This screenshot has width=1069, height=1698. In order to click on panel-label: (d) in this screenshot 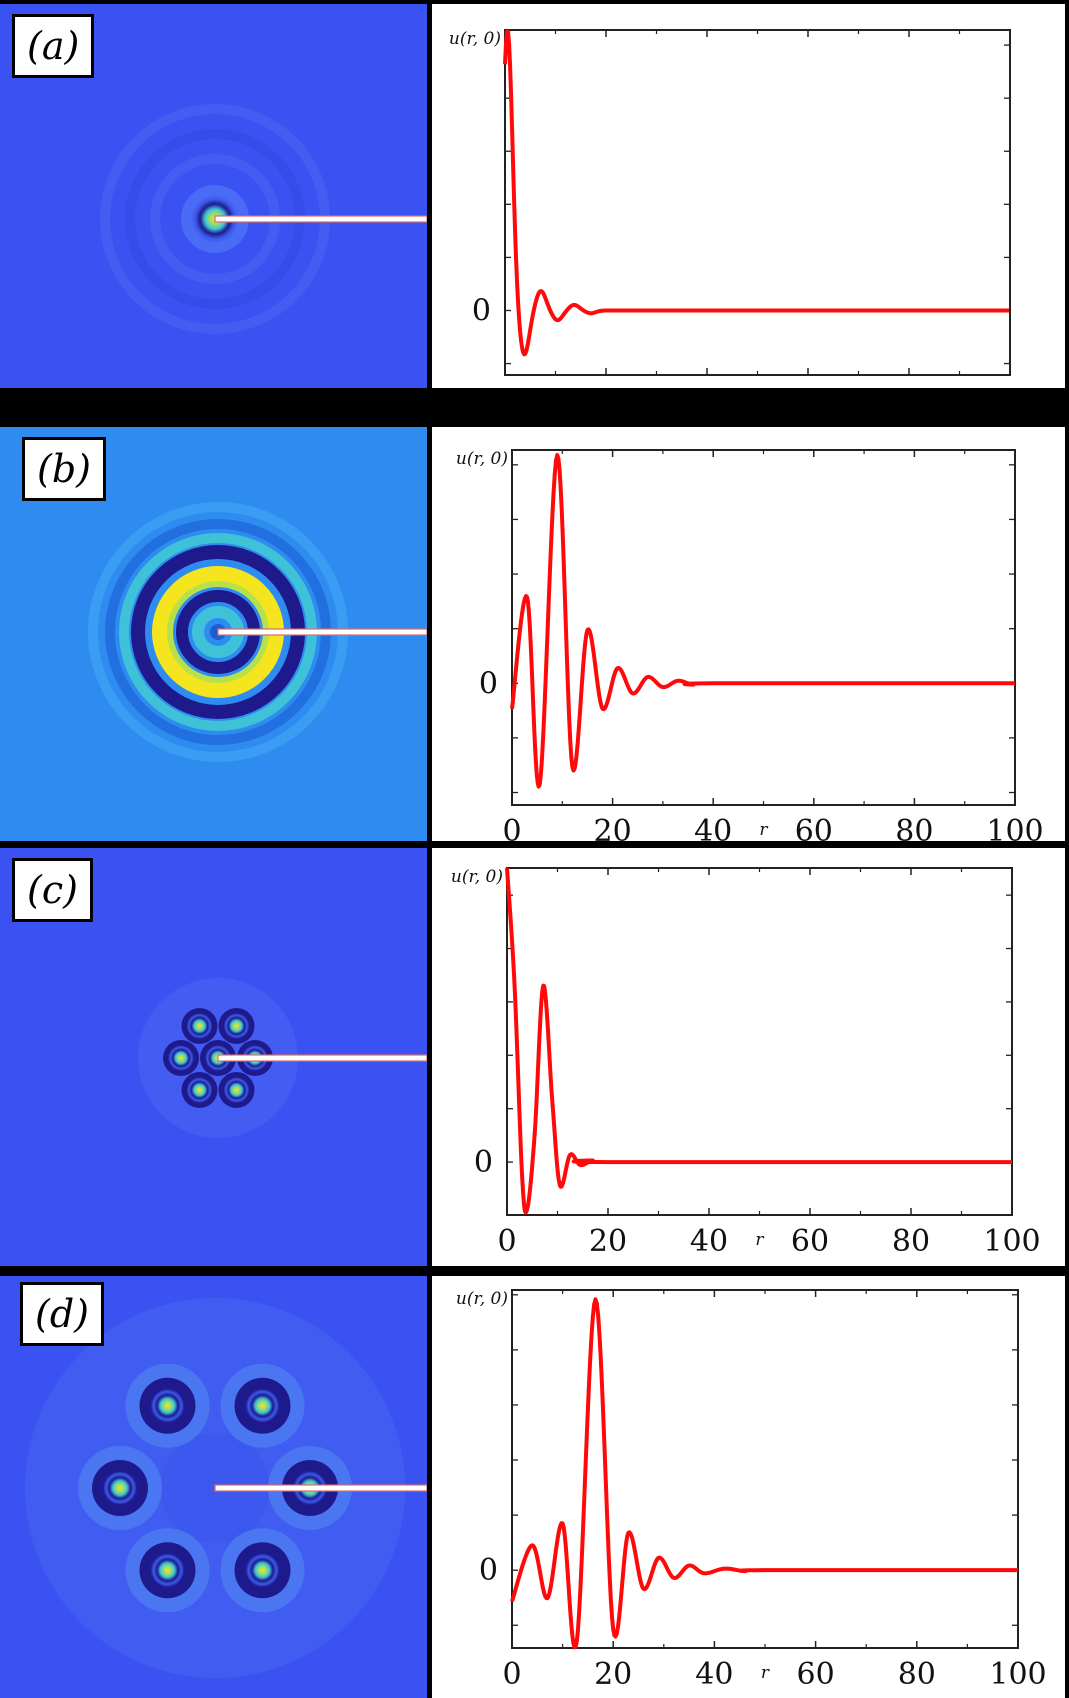, I will do `click(62, 1314)`.